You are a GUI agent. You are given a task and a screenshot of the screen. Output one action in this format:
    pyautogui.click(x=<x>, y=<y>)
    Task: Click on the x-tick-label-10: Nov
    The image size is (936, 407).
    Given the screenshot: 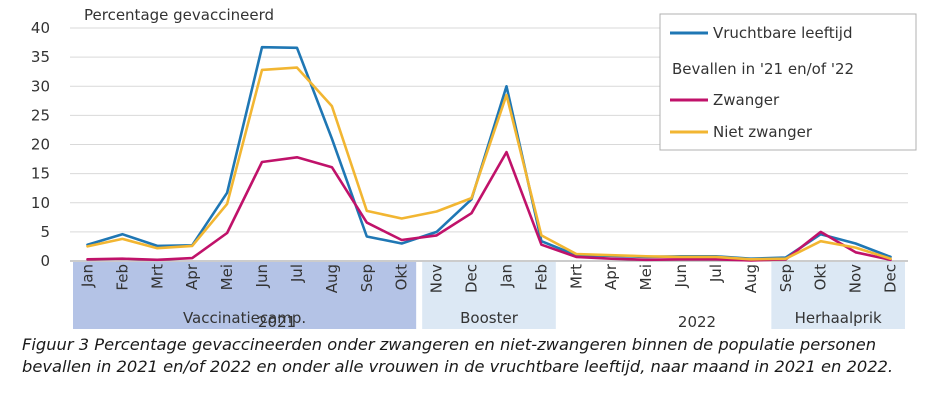 What is the action you would take?
    pyautogui.click(x=437, y=278)
    